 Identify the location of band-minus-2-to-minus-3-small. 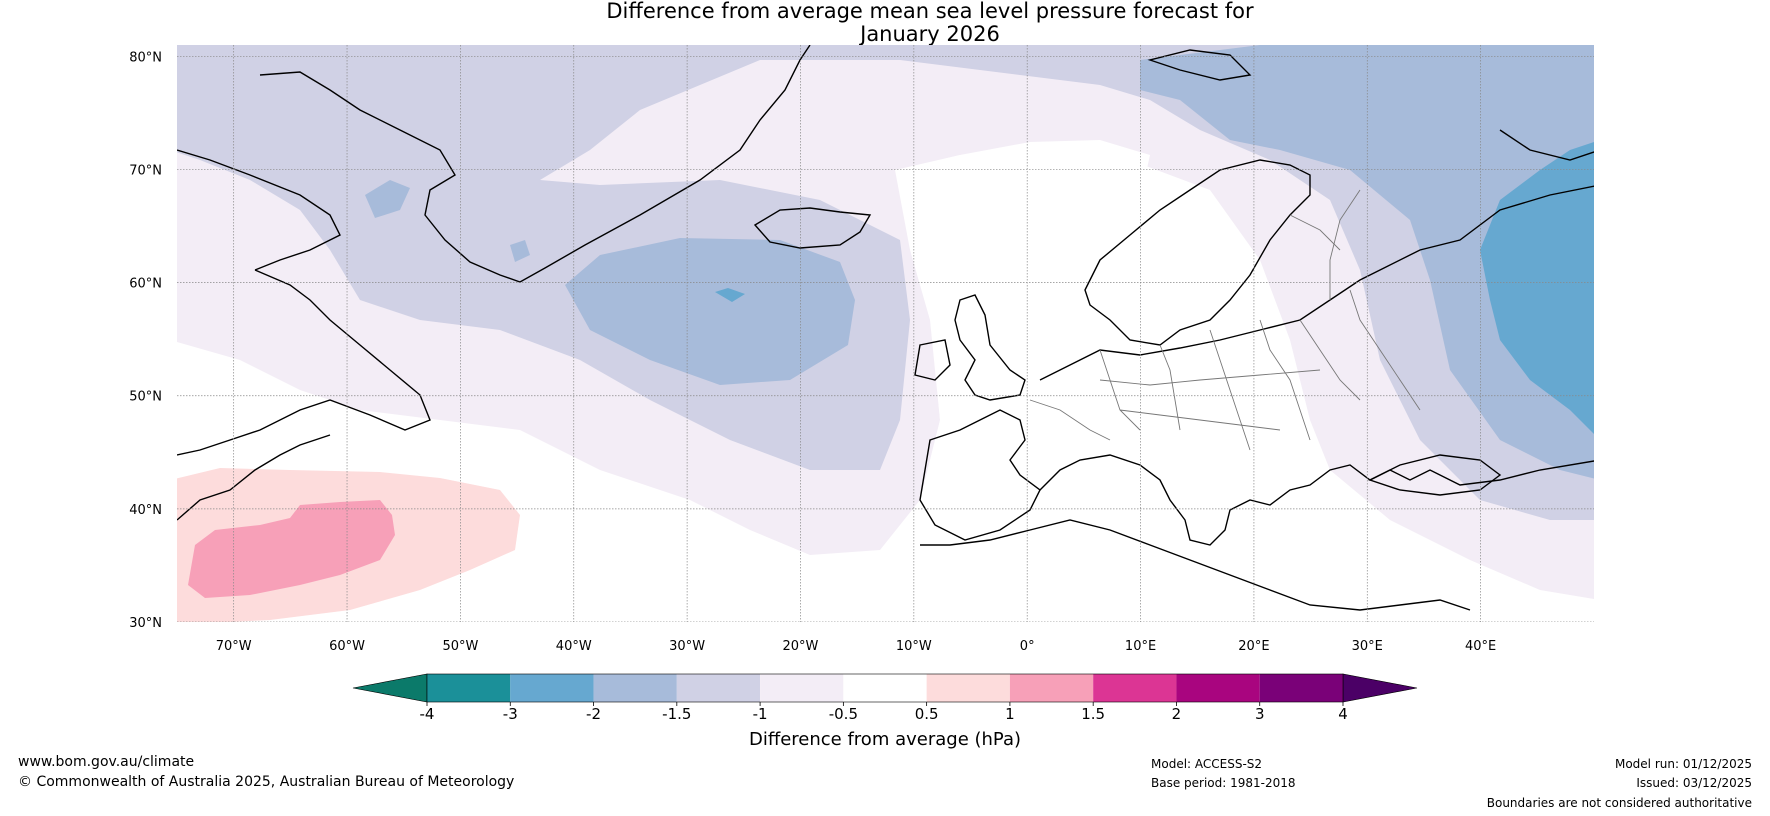
(730, 295).